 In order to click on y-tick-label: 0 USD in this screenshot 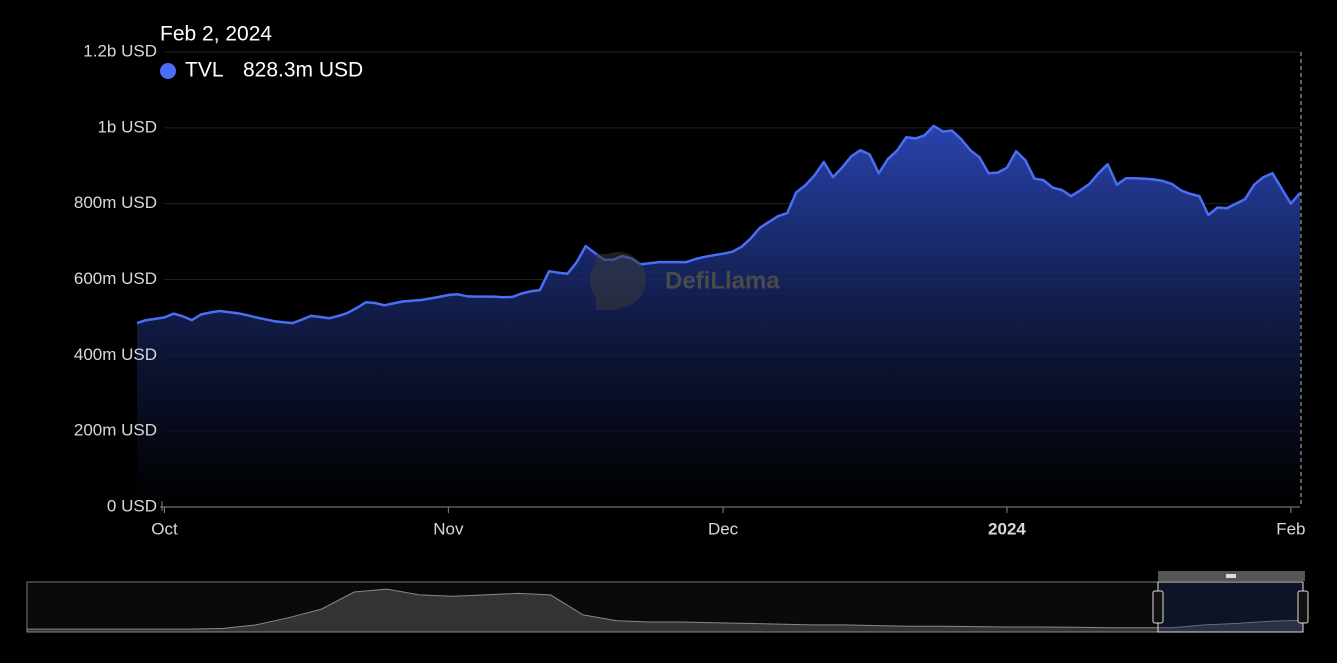, I will do `click(132, 505)`.